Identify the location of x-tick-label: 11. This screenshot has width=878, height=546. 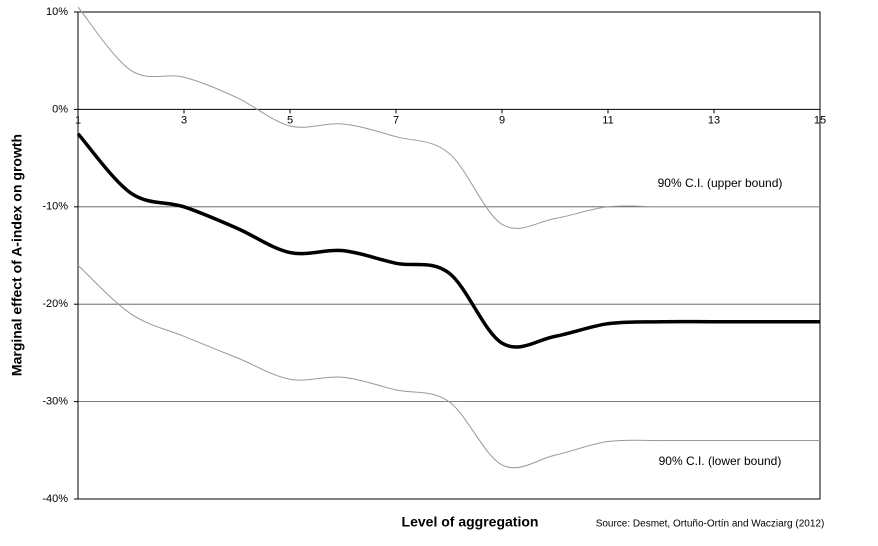
(607, 120).